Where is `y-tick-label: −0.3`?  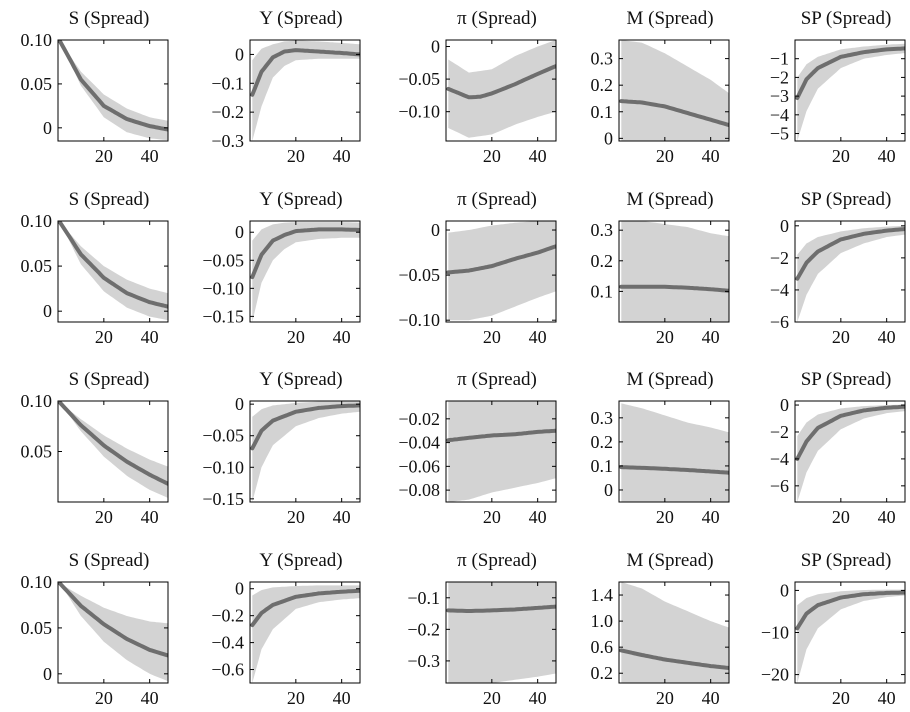 y-tick-label: −0.3 is located at coordinates (423, 661).